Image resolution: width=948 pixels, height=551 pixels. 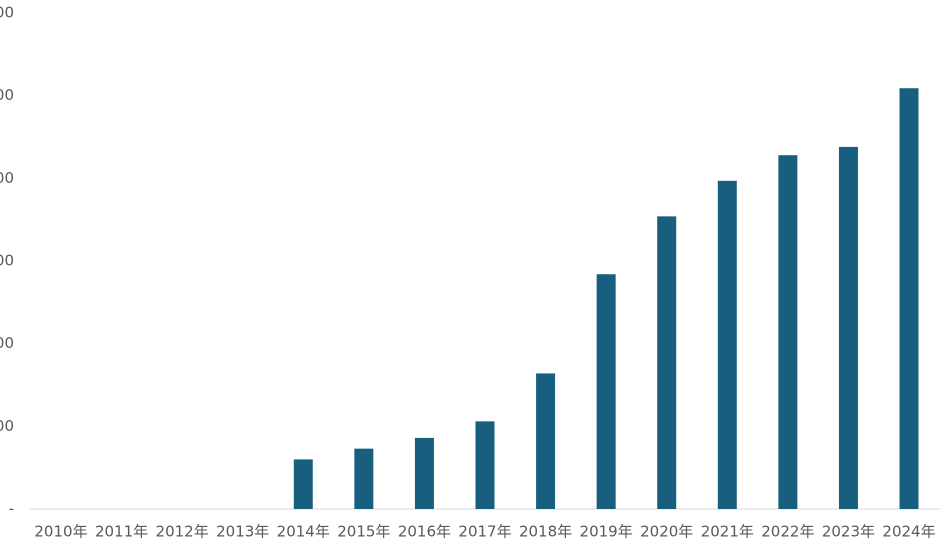 I want to click on x-tick-label: 2017年, so click(x=484, y=532).